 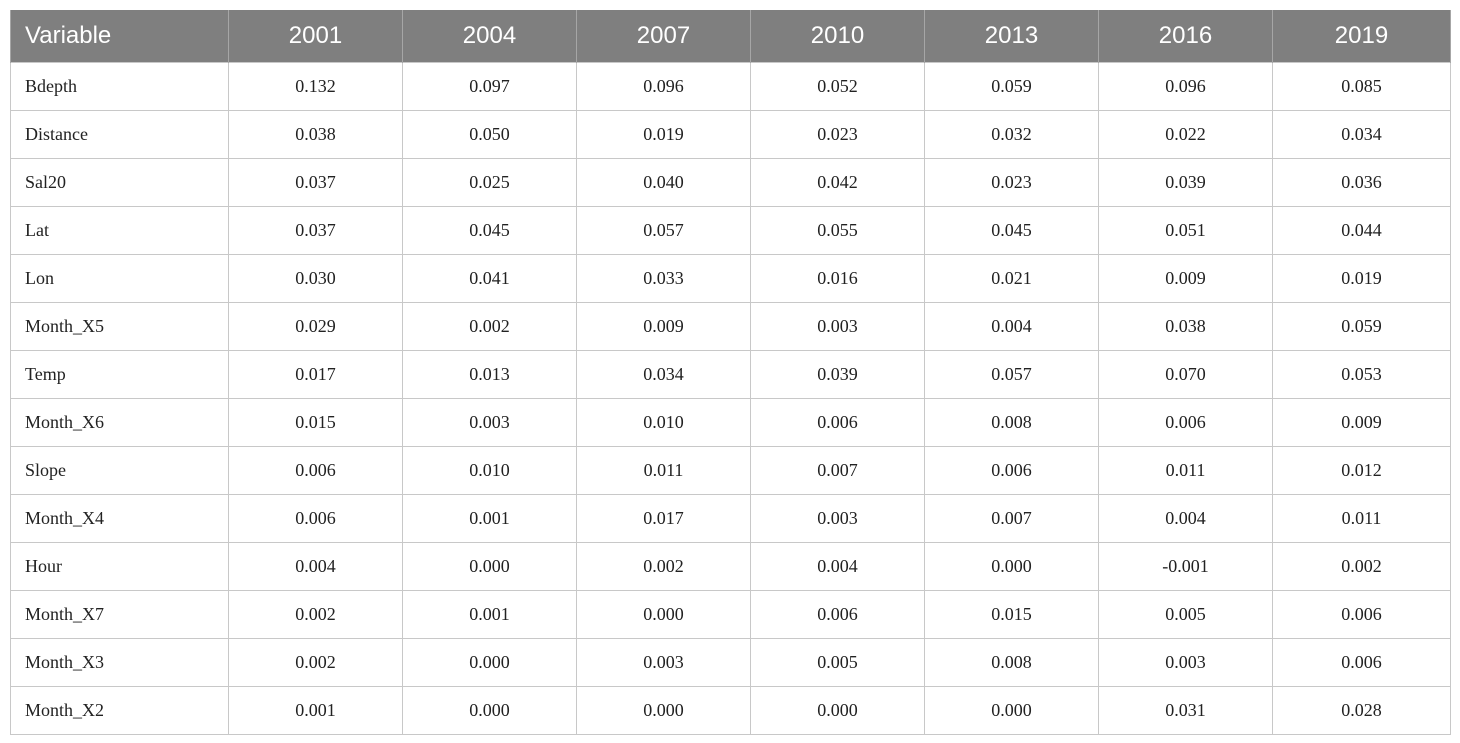 I want to click on row-label-cell: Month_X3, so click(x=119, y=662).